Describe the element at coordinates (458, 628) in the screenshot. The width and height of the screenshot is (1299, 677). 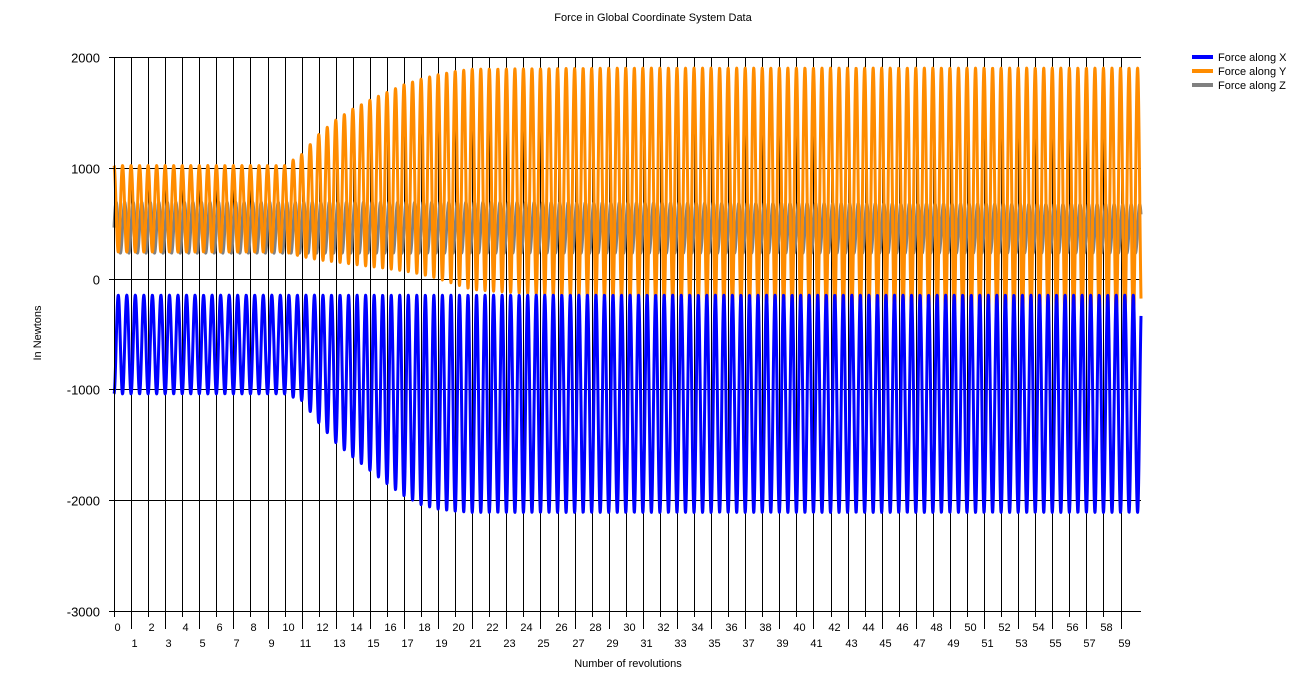
I see `x-tick-label: 20` at that location.